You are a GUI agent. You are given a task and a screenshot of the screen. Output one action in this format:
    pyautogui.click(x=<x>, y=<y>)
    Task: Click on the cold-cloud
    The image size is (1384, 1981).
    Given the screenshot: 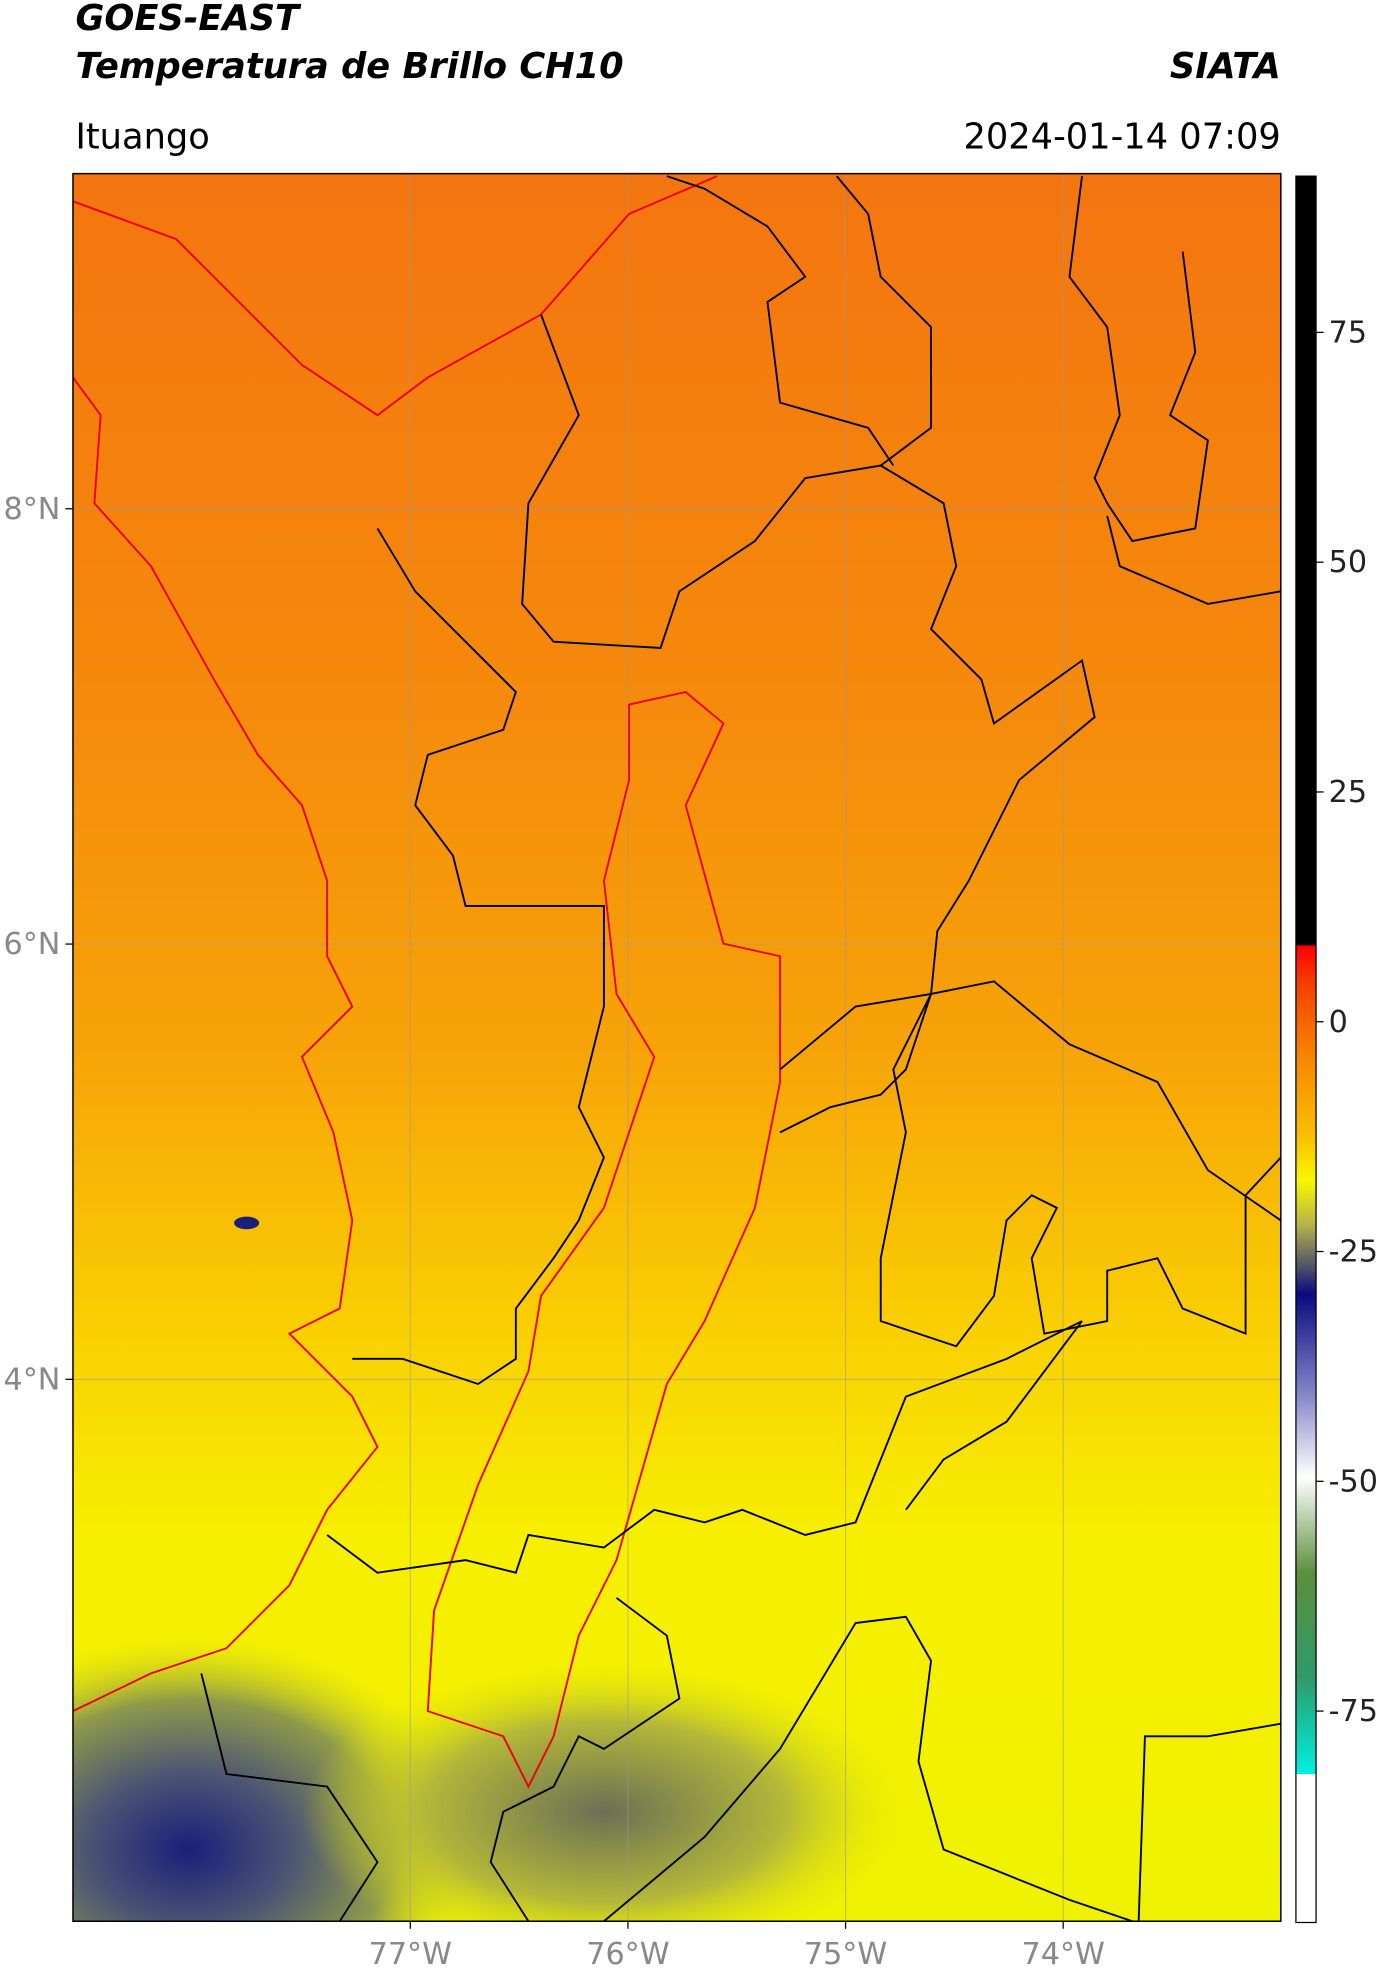 What is the action you would take?
    pyautogui.click(x=604, y=1791)
    